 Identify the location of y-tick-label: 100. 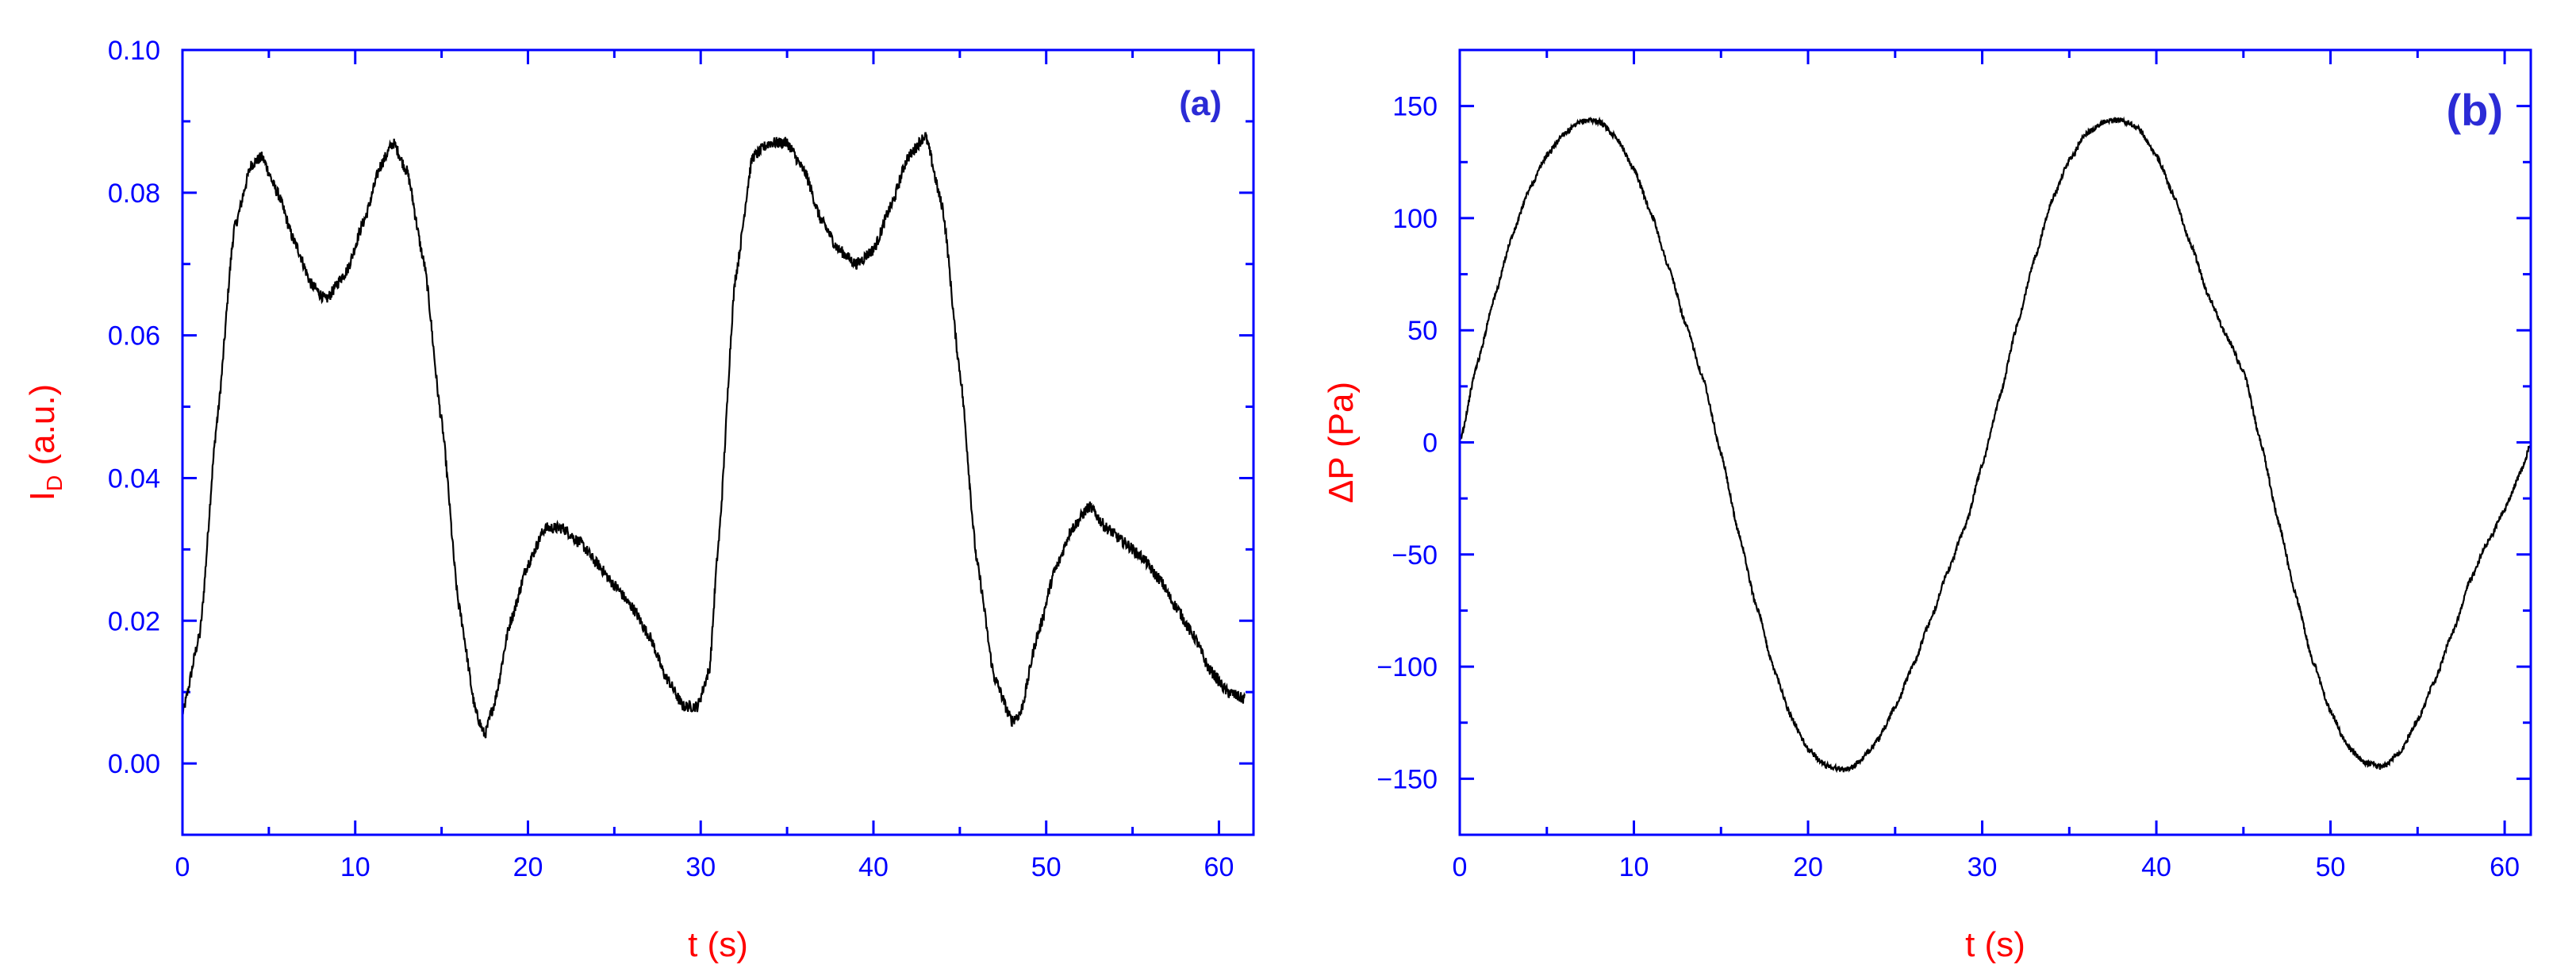
(1415, 219).